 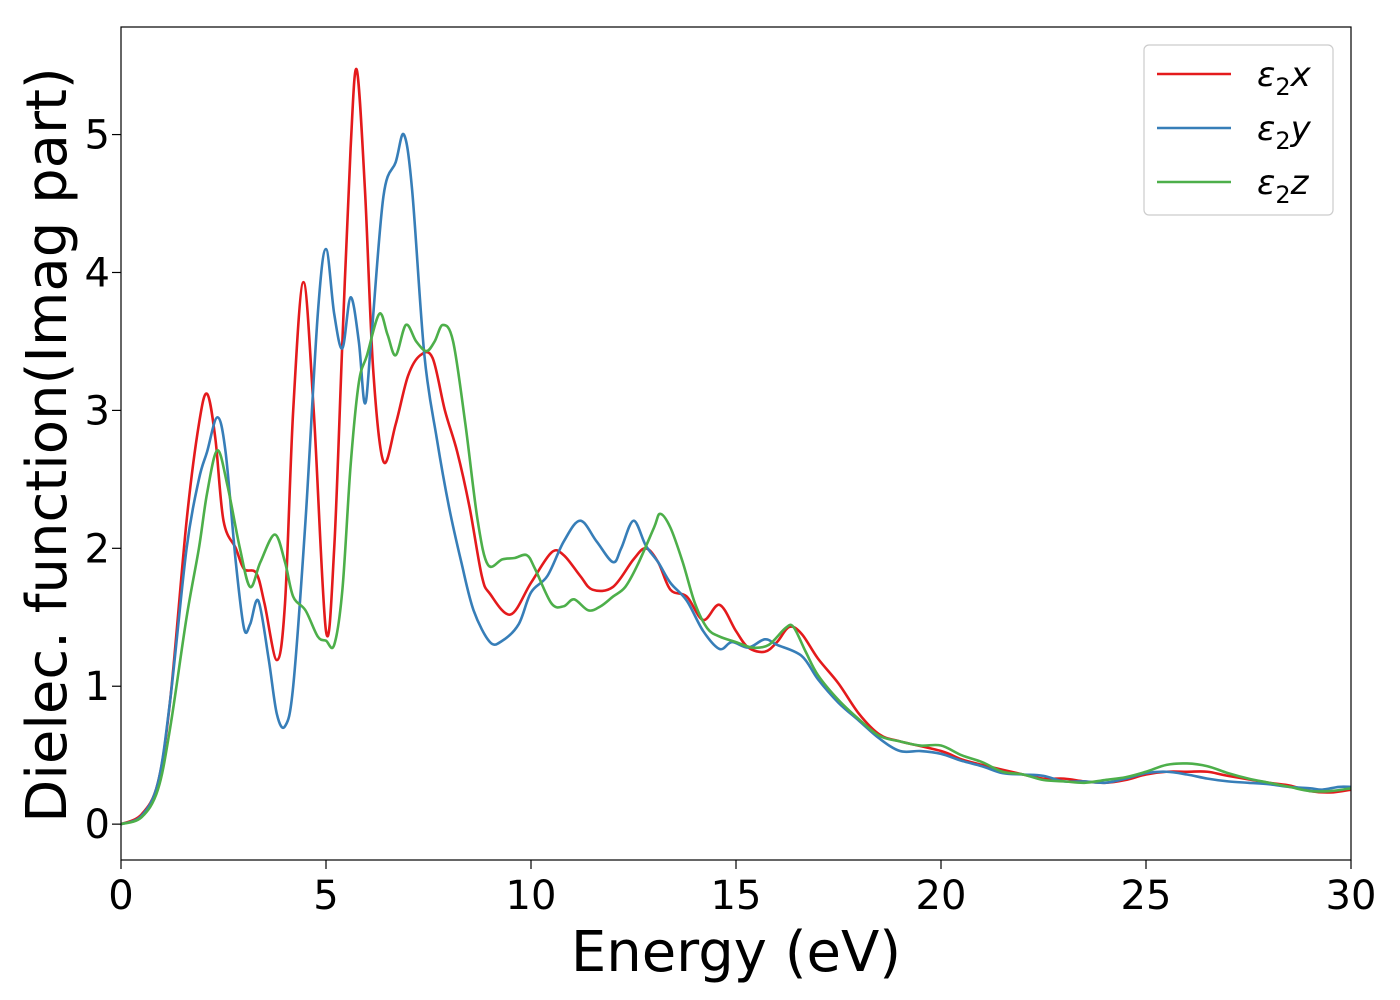 What do you see at coordinates (97, 687) in the screenshot?
I see `y-tick-label: 1` at bounding box center [97, 687].